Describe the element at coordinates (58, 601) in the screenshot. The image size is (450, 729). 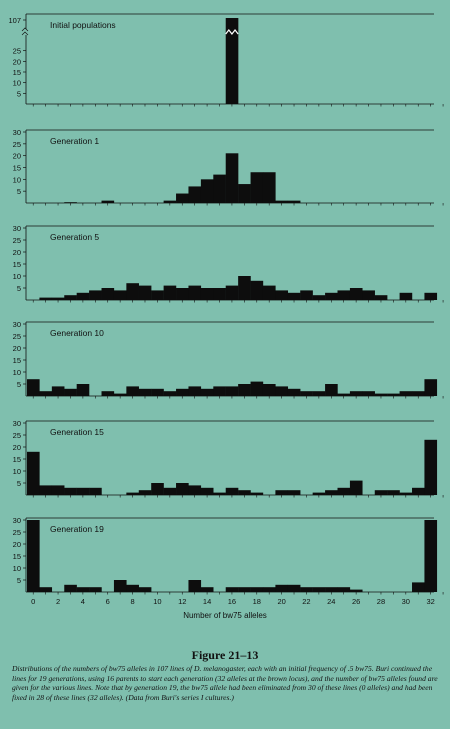
I see `x-tick-label: 2` at that location.